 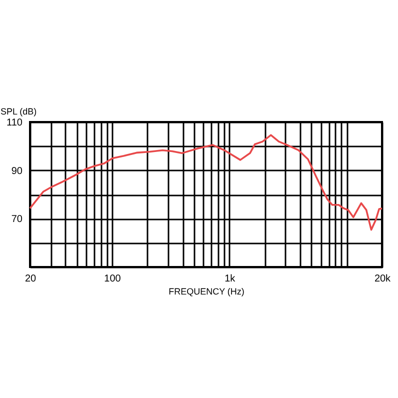 What do you see at coordinates (230, 279) in the screenshot?
I see `x-tick-label: 1k` at bounding box center [230, 279].